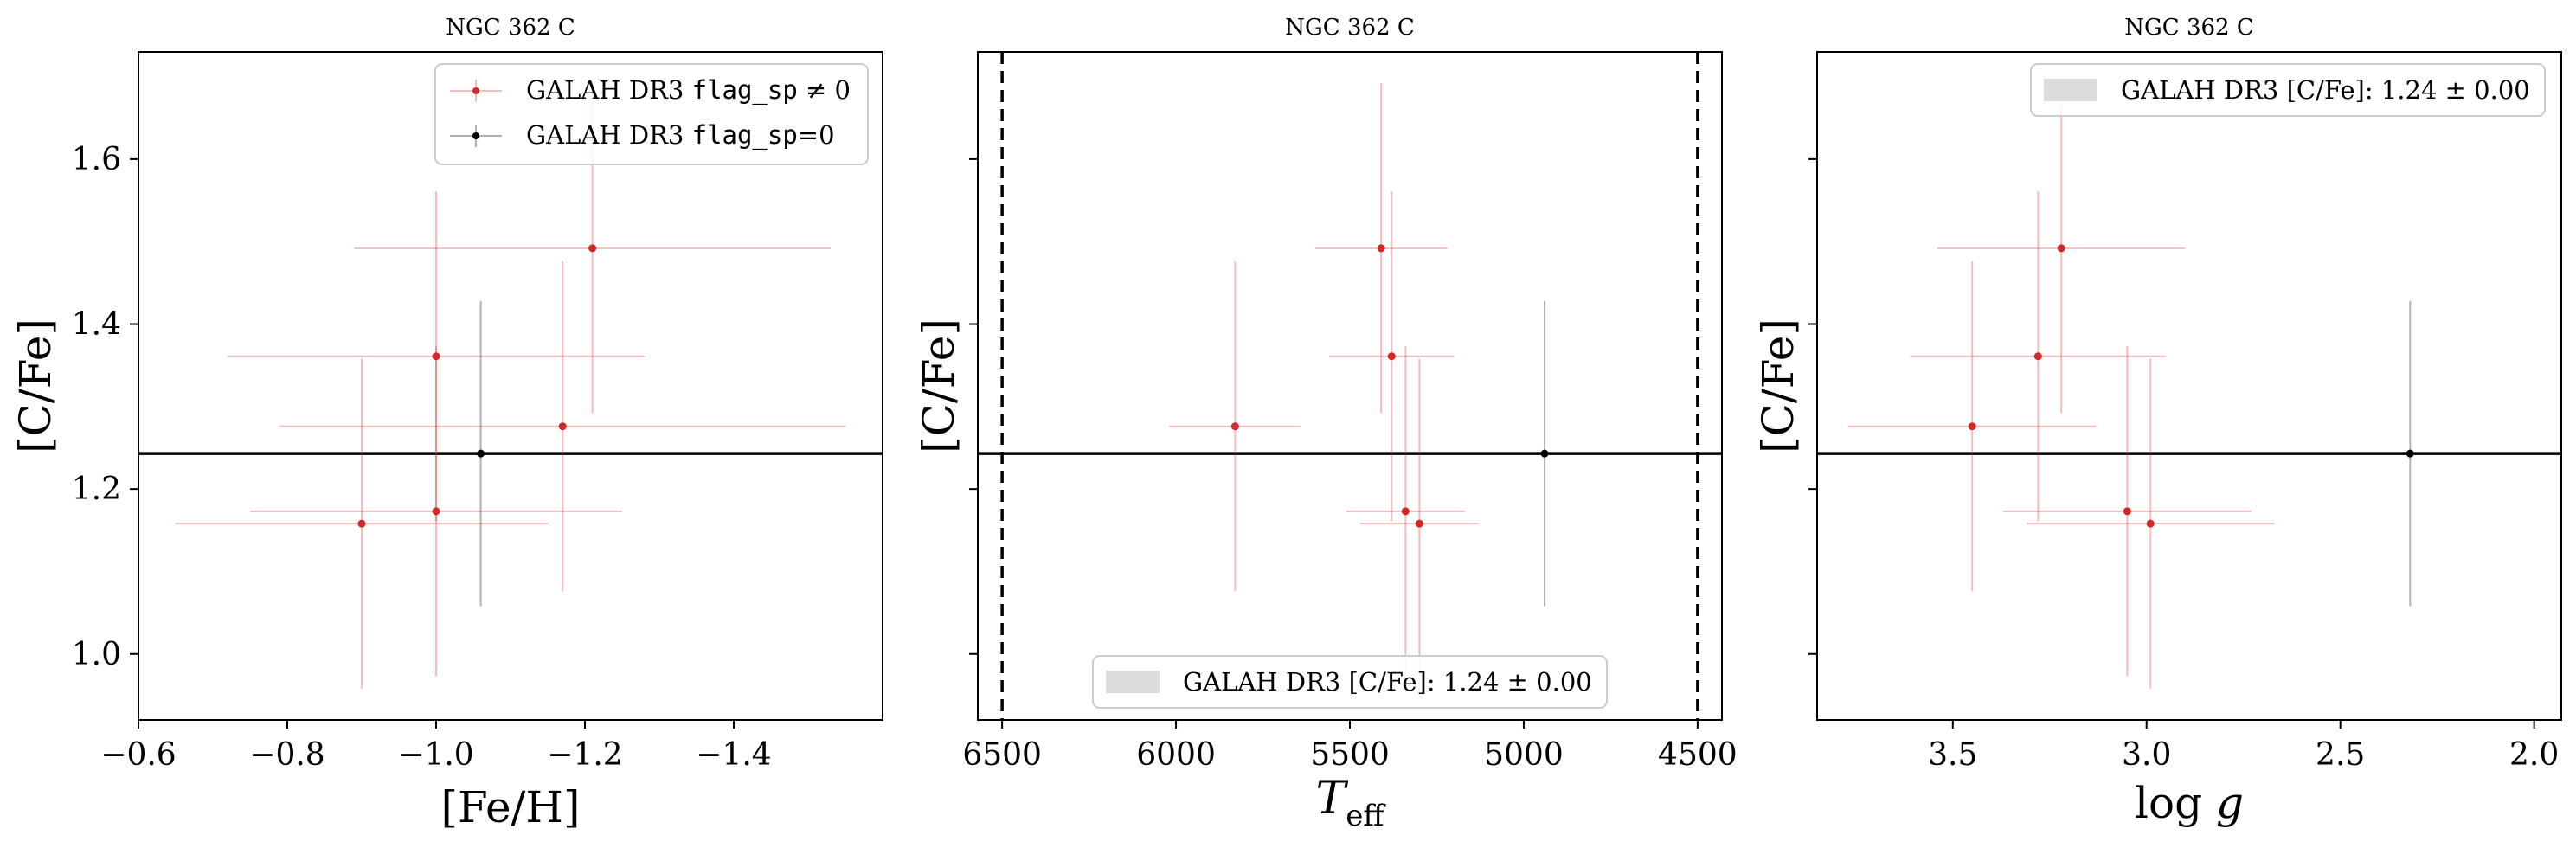 The width and height of the screenshot is (2576, 848). What do you see at coordinates (510, 807) in the screenshot?
I see `x-axis-label: [Fe/H]` at bounding box center [510, 807].